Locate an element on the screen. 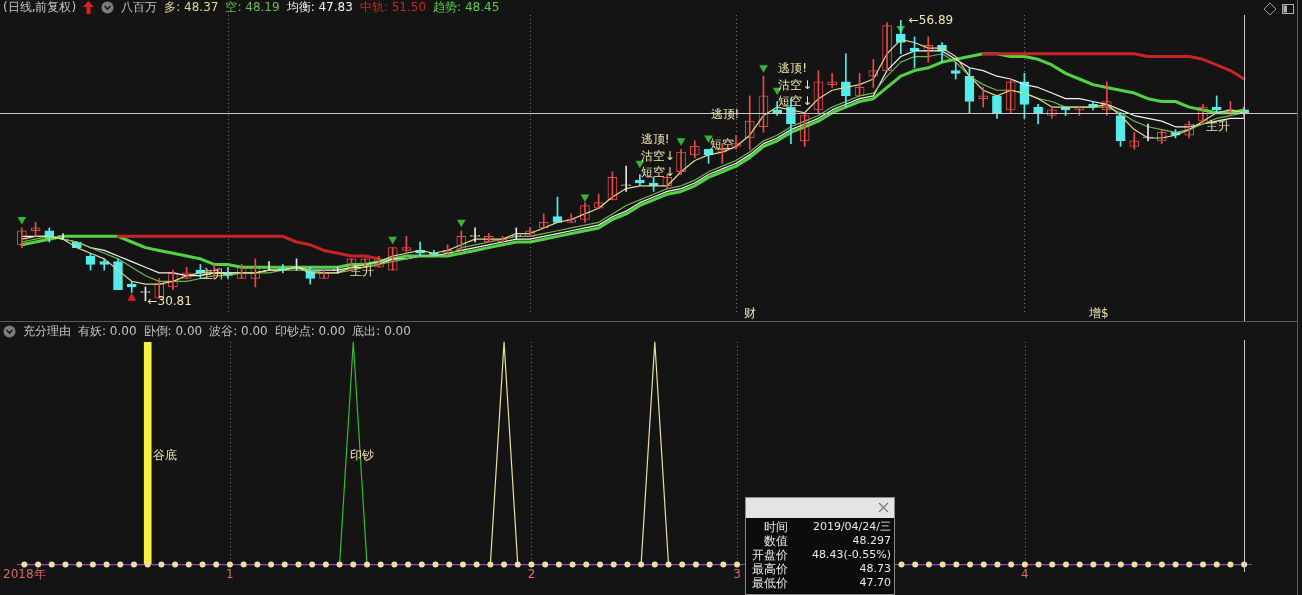 Image resolution: width=1302 pixels, height=595 pixels. text: 财 is located at coordinates (749, 313).